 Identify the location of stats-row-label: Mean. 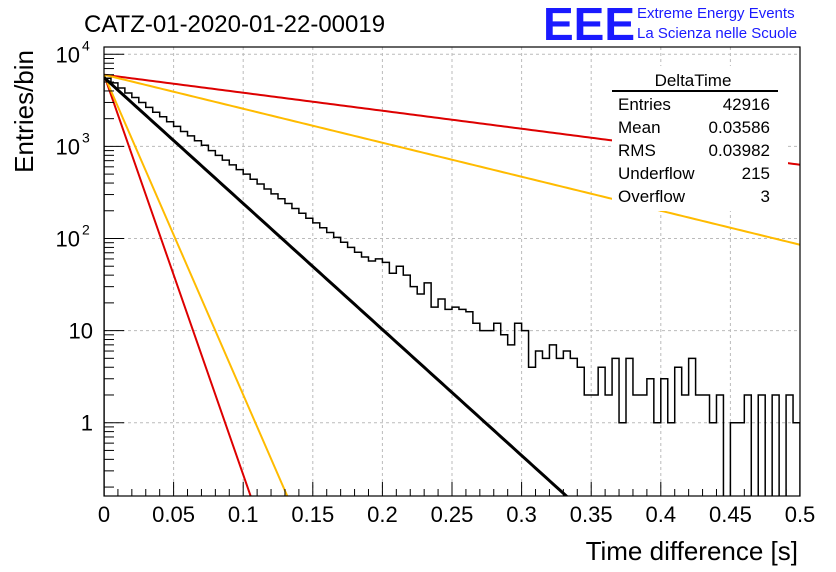
(639, 127).